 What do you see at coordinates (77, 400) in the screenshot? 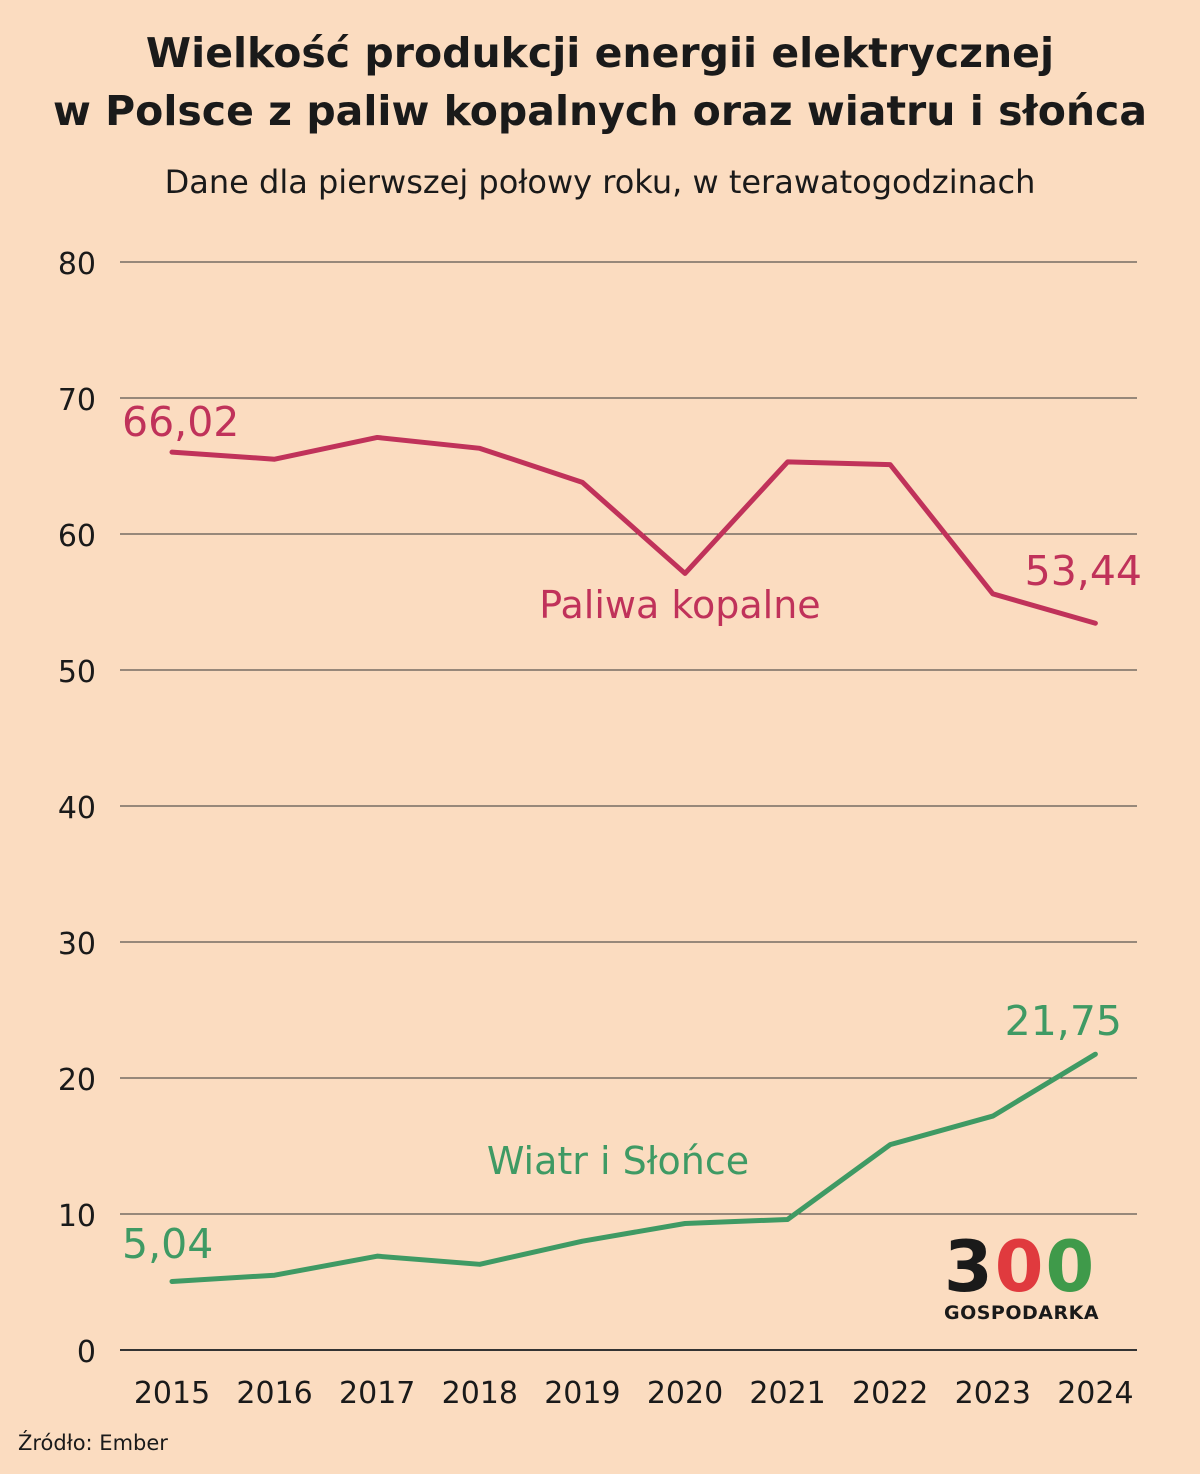
I see `y-tick-label: 70` at bounding box center [77, 400].